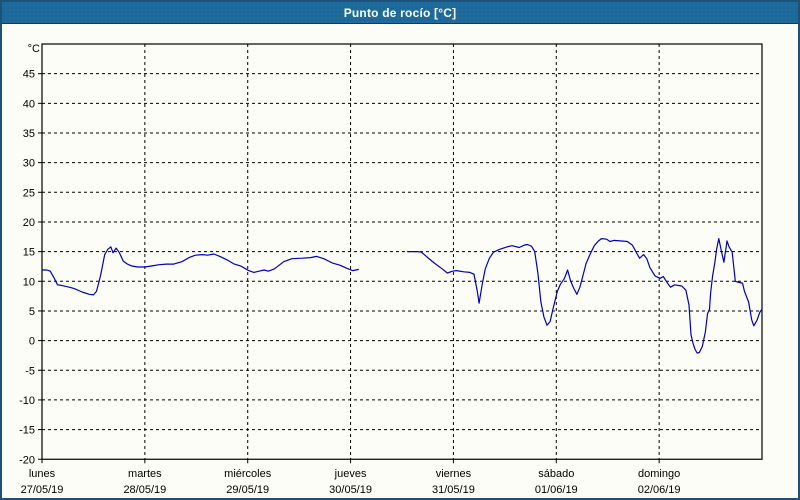 The image size is (800, 500). Describe the element at coordinates (42, 474) in the screenshot. I see `x-day-label: lunes` at that location.